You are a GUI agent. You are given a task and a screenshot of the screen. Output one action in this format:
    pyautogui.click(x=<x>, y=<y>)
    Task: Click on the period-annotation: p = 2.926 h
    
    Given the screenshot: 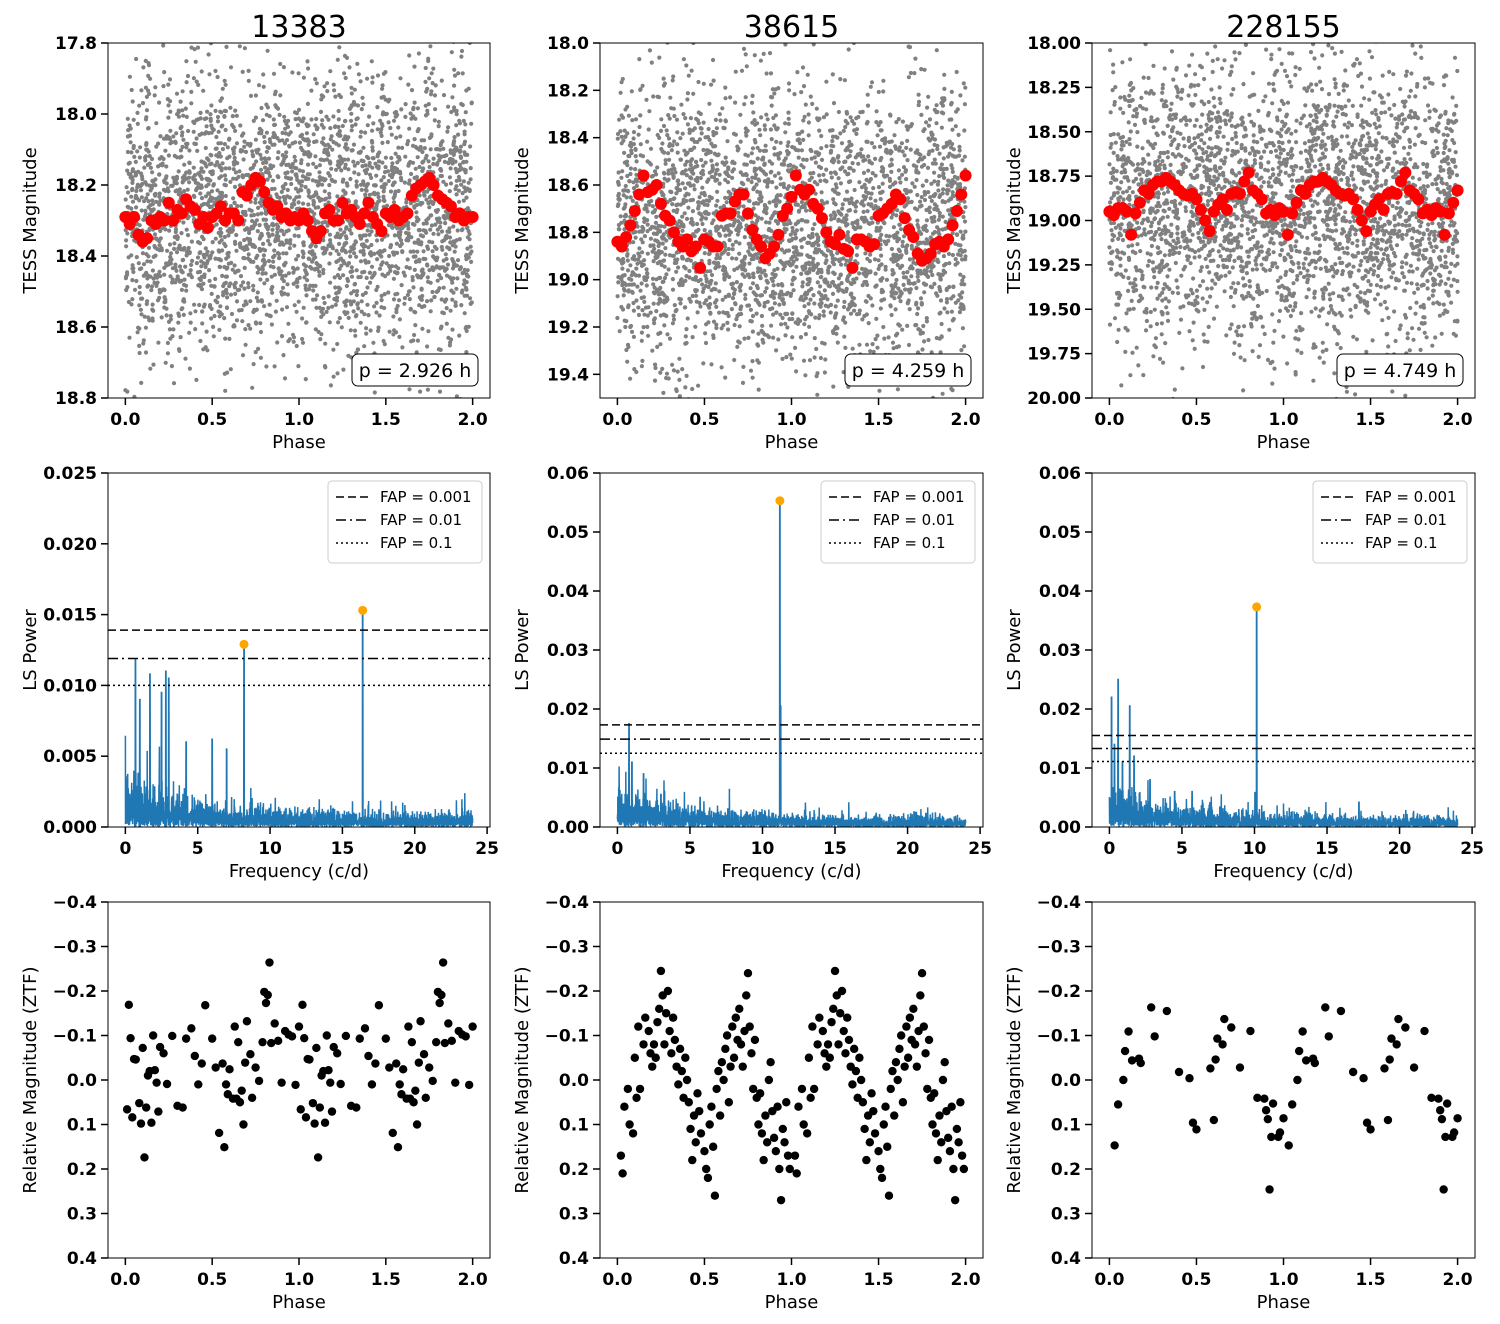 What is the action you would take?
    pyautogui.click(x=415, y=371)
    